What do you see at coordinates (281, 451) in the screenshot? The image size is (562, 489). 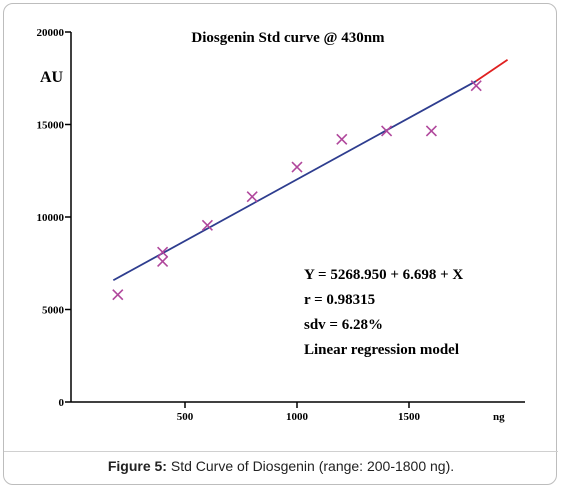 I see `caption-divider` at bounding box center [281, 451].